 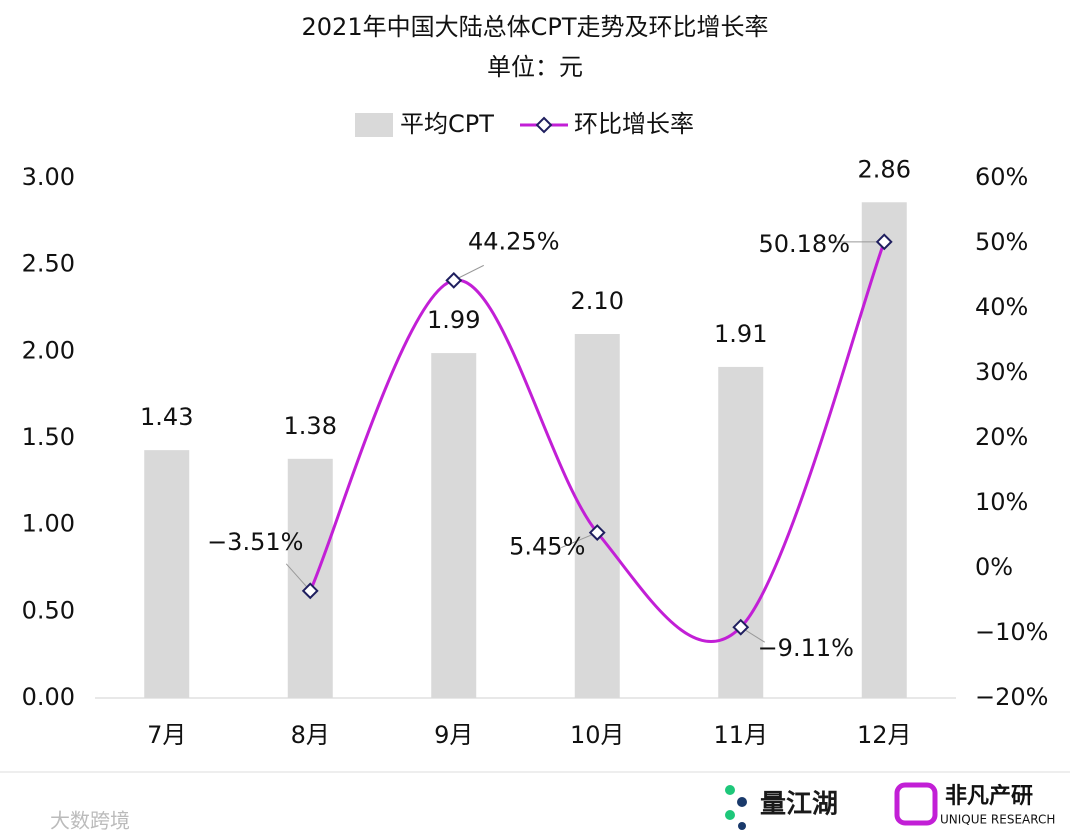 What do you see at coordinates (166, 735) in the screenshot?
I see `x-tick-label: 7月` at bounding box center [166, 735].